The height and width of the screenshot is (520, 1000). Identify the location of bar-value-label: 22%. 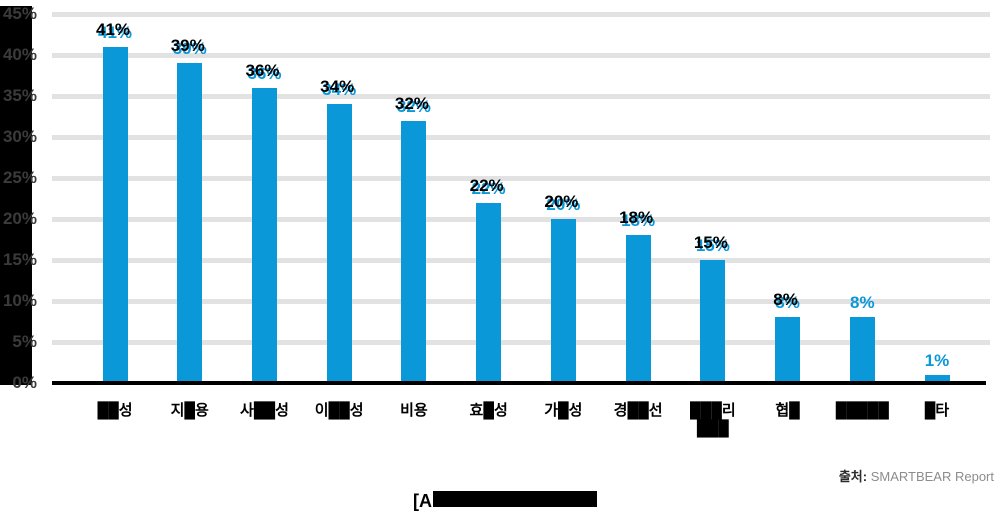
(489, 189).